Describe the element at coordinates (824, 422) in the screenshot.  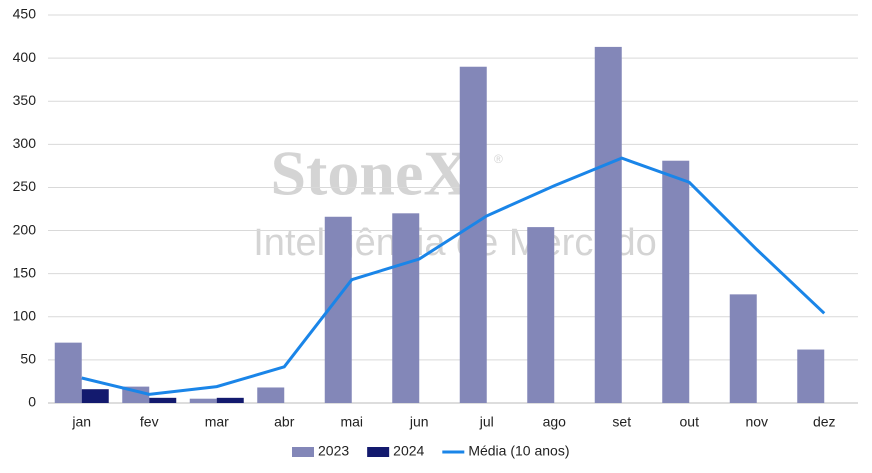
I see `x-tick-label: dez` at that location.